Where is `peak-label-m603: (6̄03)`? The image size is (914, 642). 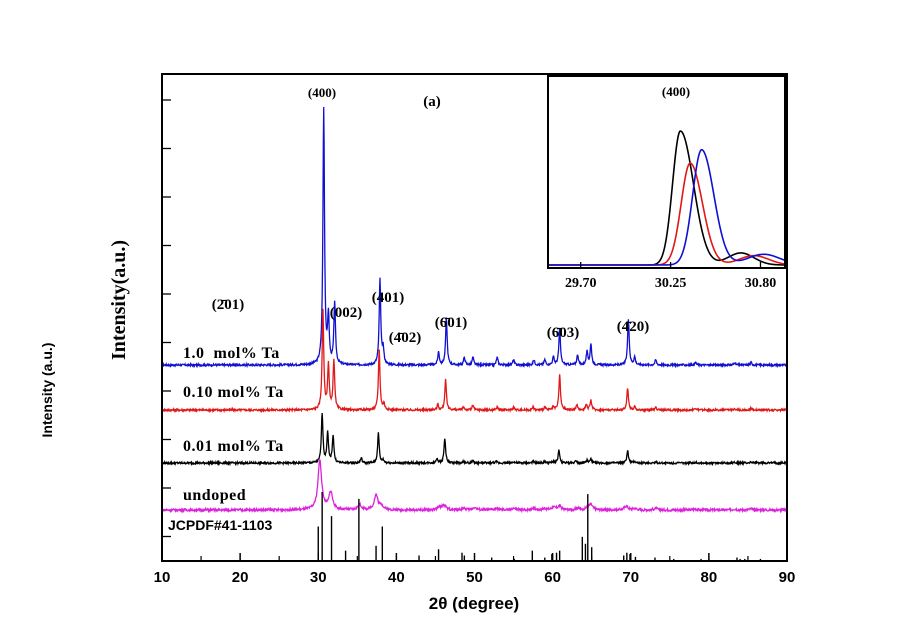 peak-label-m603: (6̄03) is located at coordinates (563, 333).